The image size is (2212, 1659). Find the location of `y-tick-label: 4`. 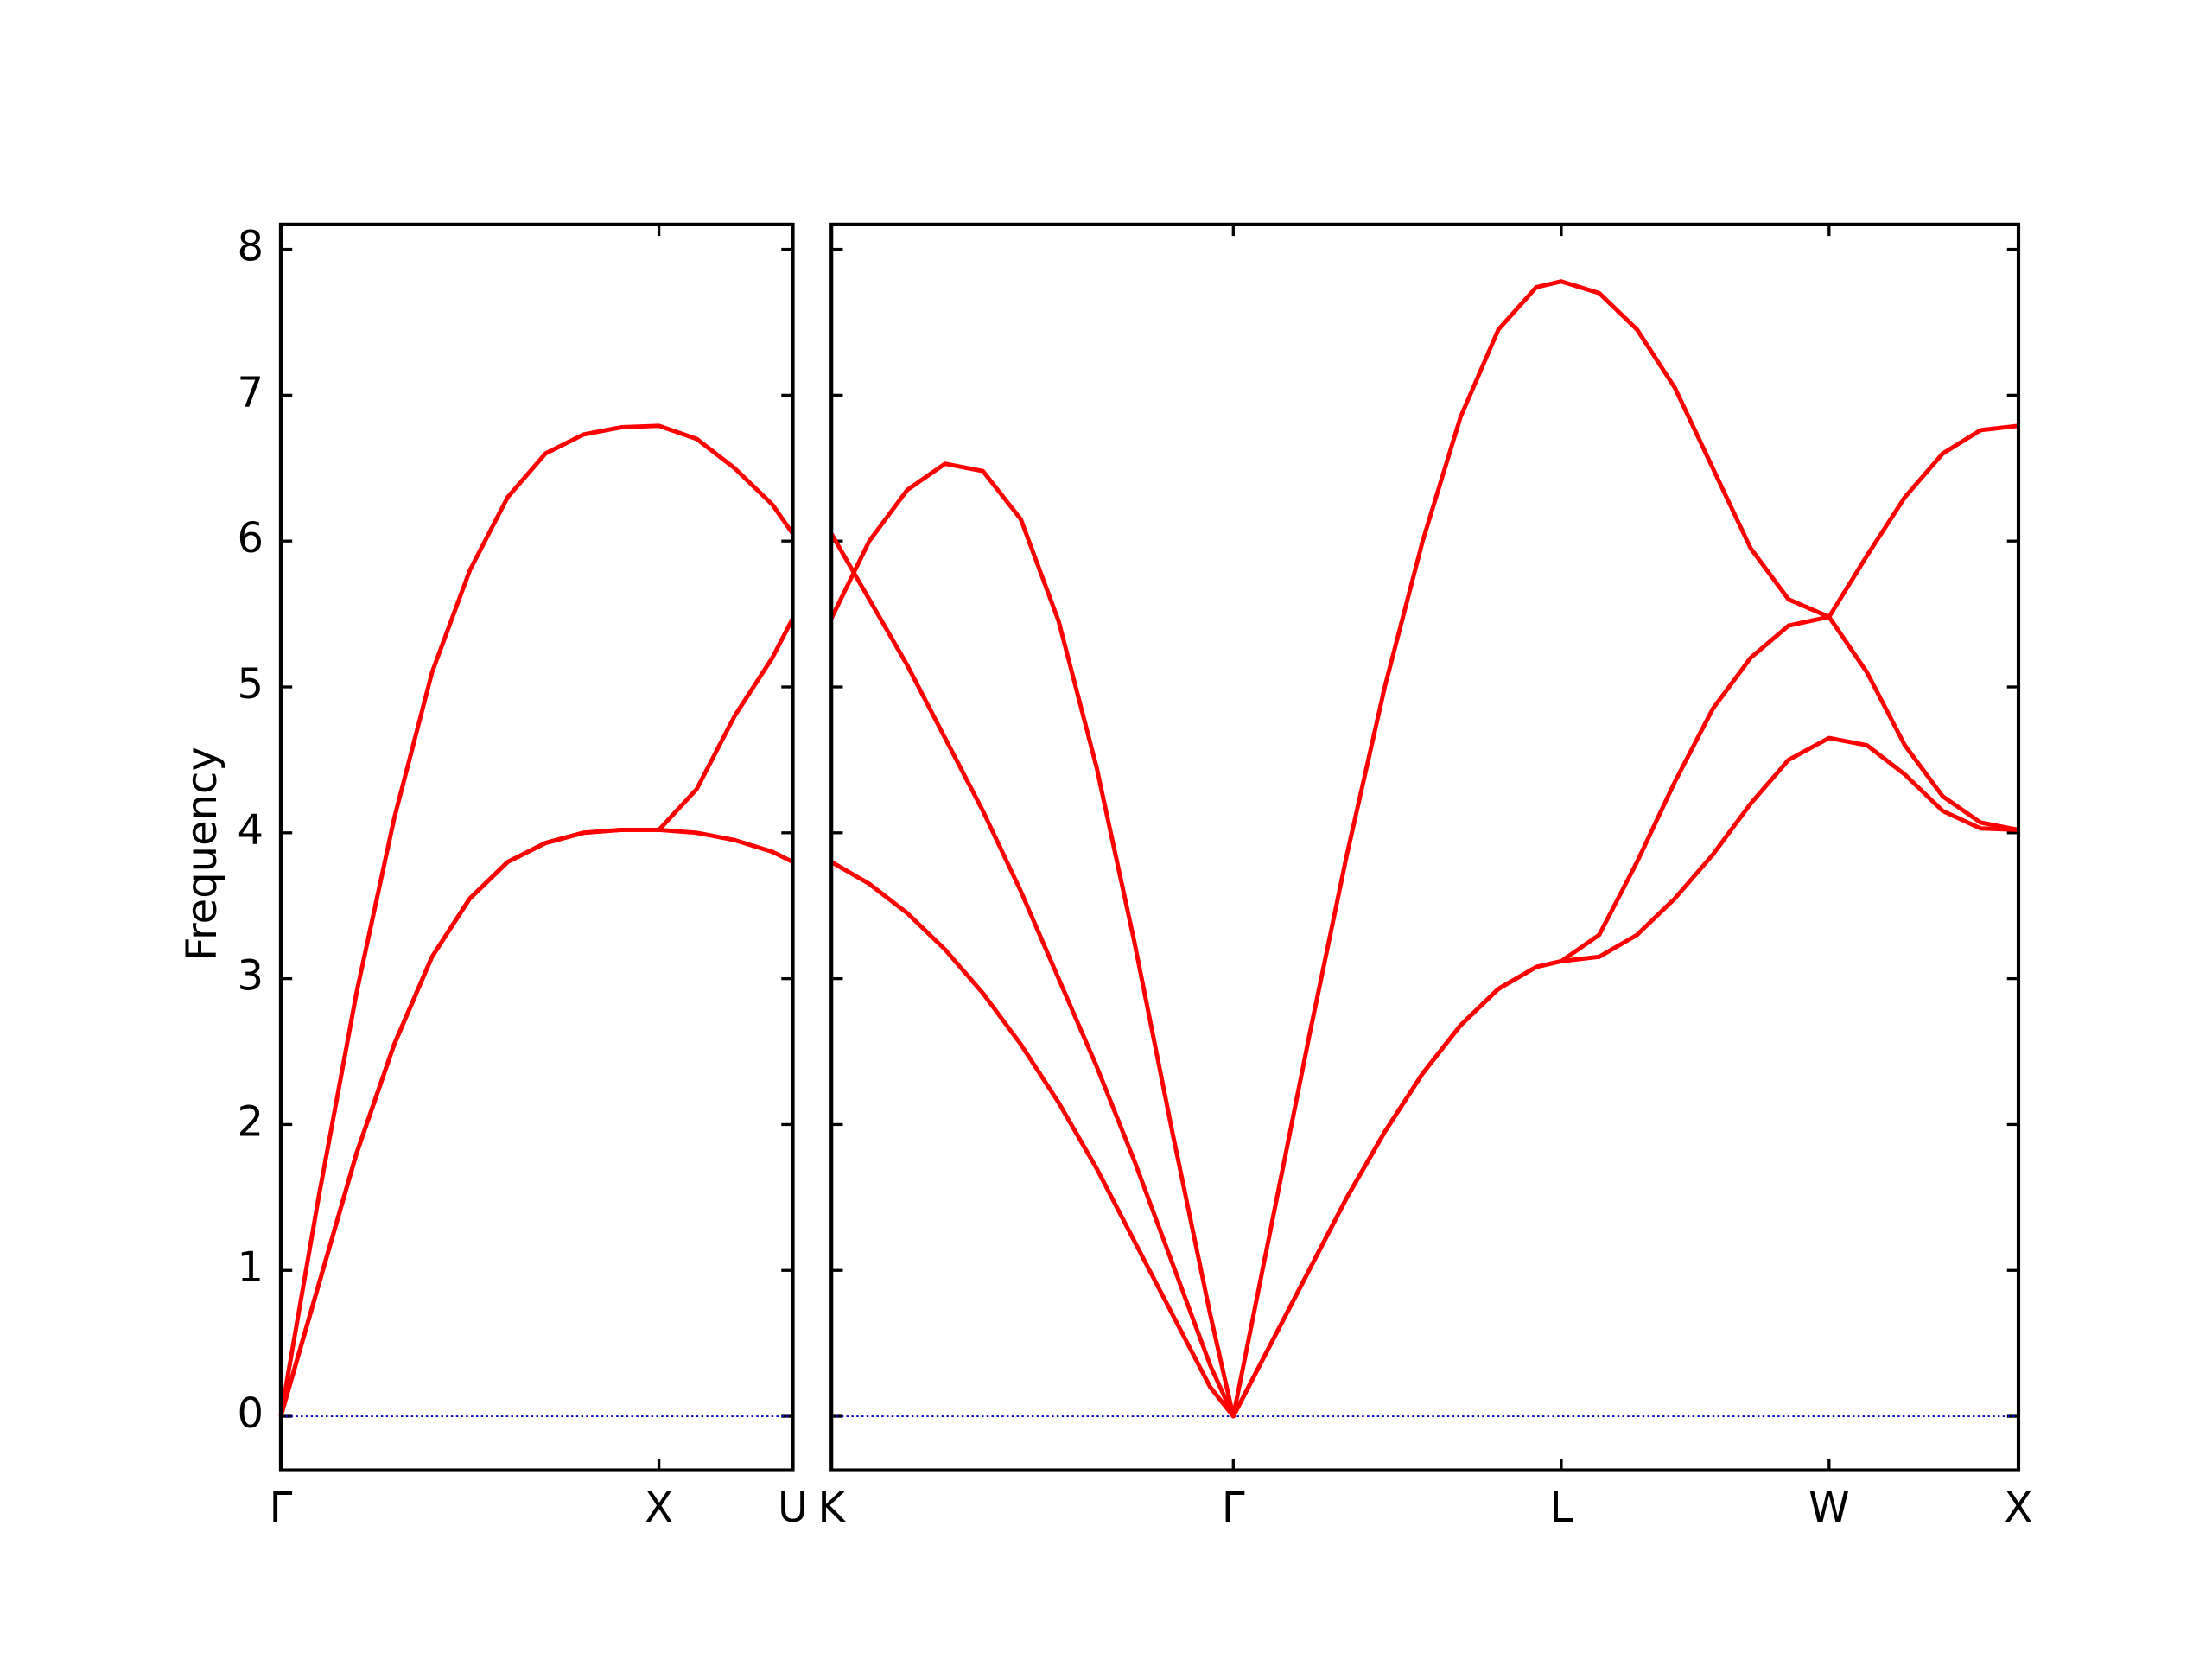

y-tick-label: 4 is located at coordinates (251, 830).